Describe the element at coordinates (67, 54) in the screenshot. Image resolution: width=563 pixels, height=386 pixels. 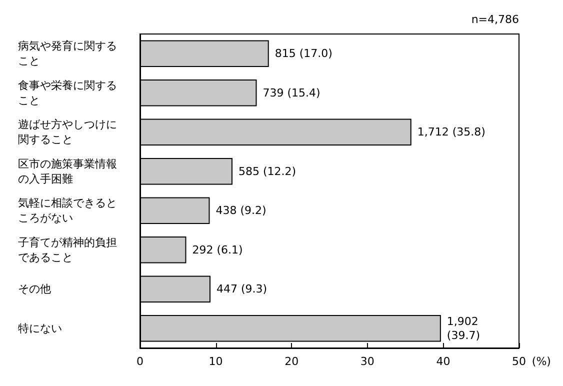
I see `y-tick-label: 病気や発育に関すること` at that location.